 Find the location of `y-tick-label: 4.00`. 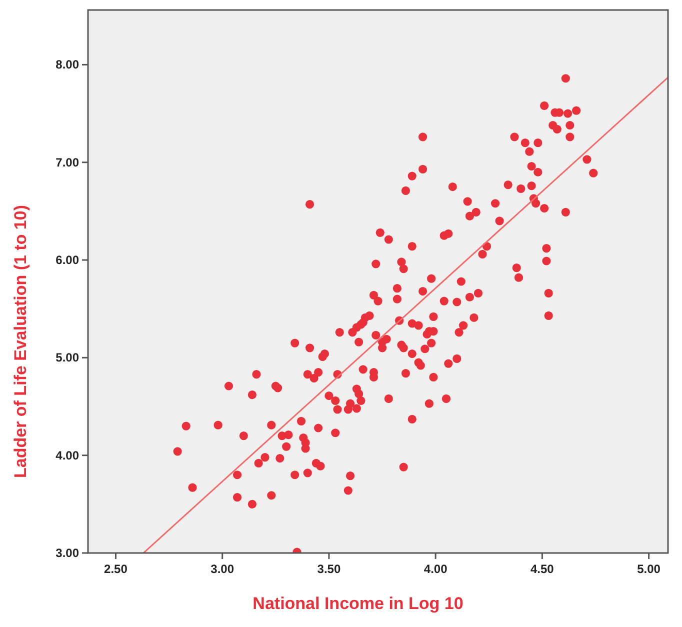

y-tick-label: 4.00 is located at coordinates (68, 455).